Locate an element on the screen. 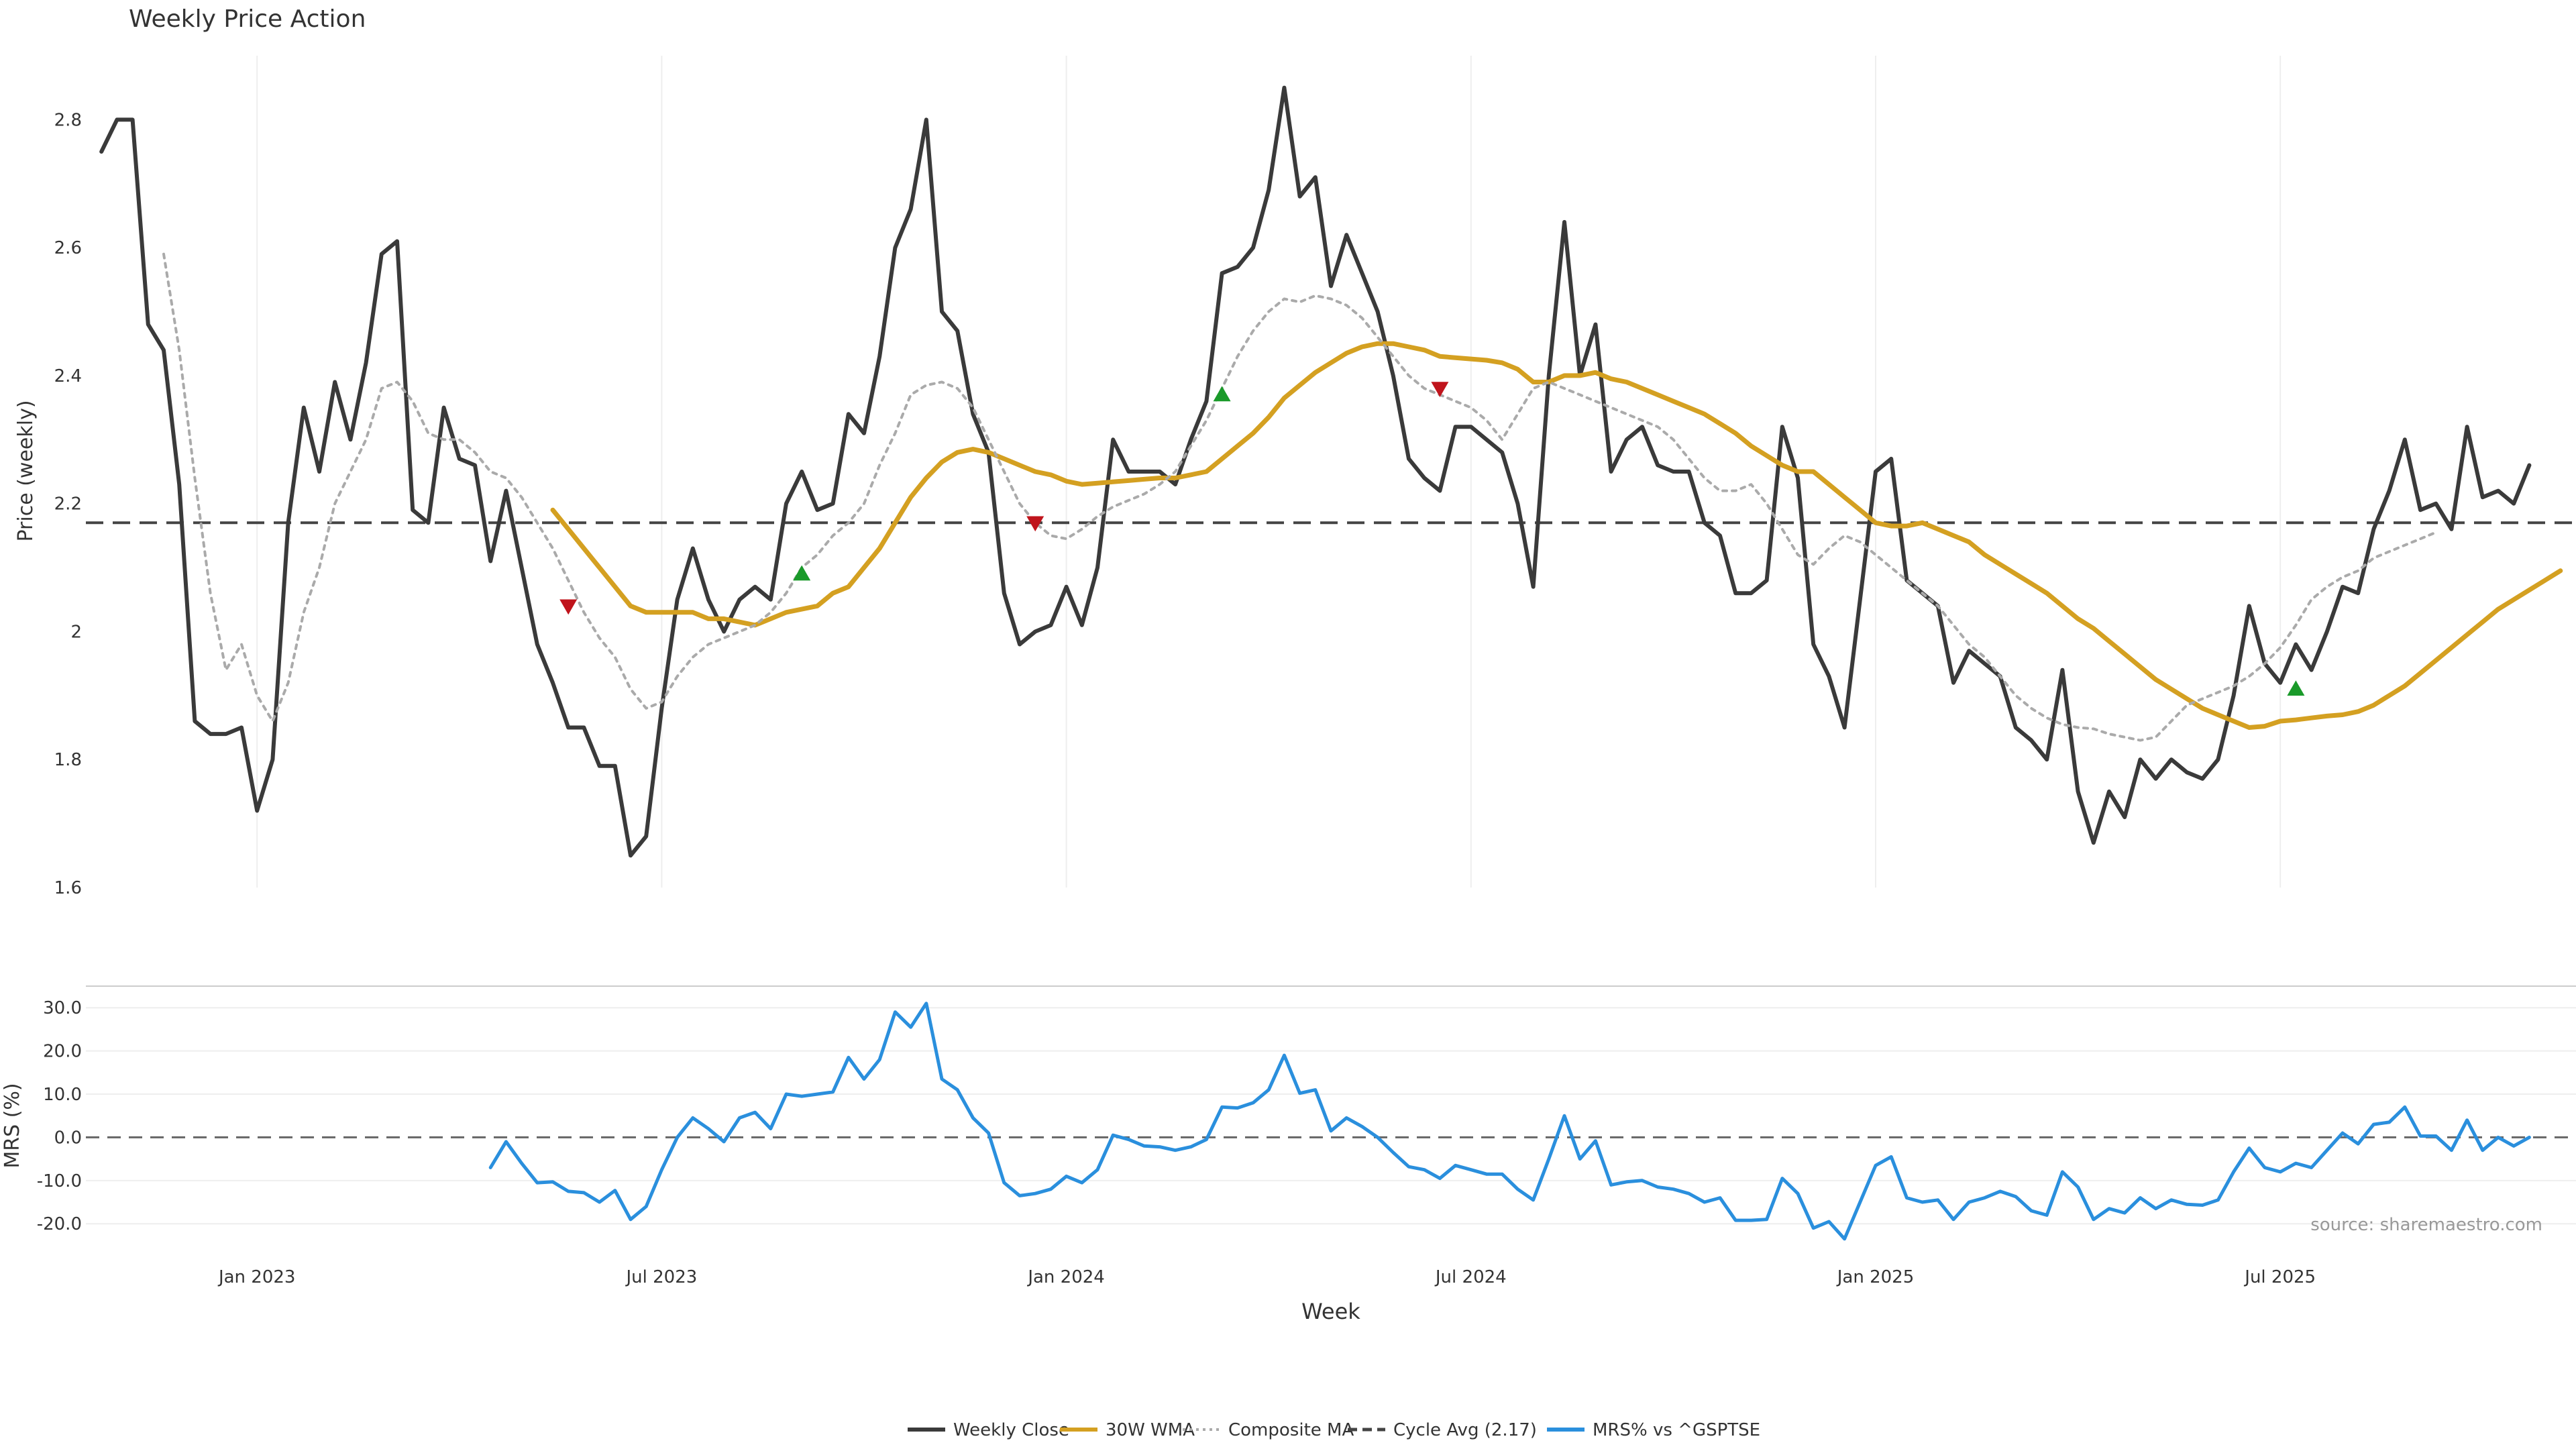 The image size is (2576, 1449). x-tick-label: Jan 2024 is located at coordinates (1065, 1277).